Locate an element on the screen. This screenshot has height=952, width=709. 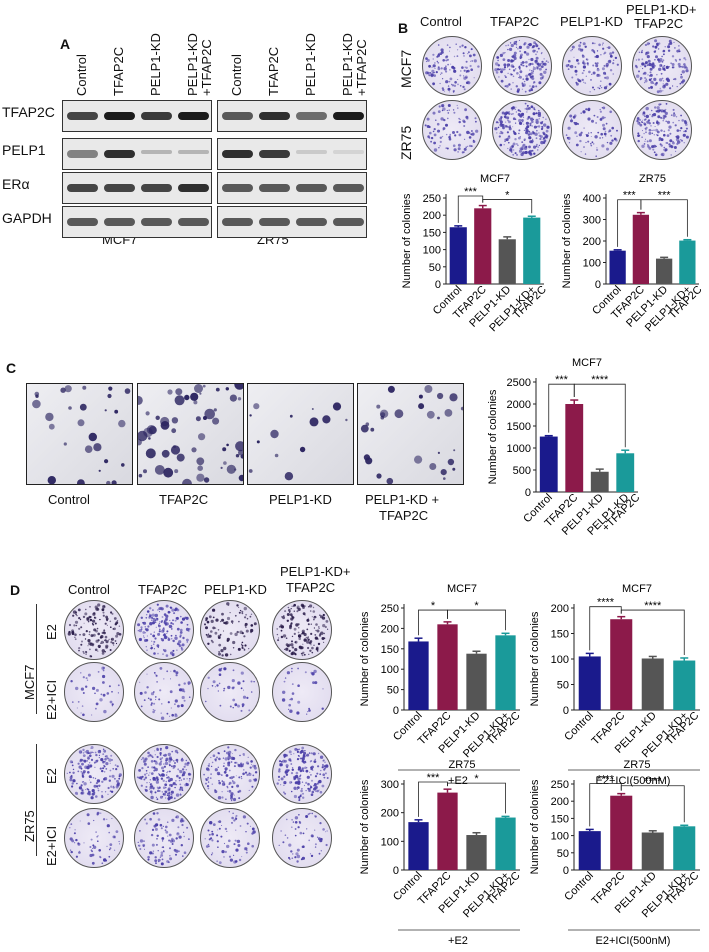
panel-label-b: B is located at coordinates (403, 28).